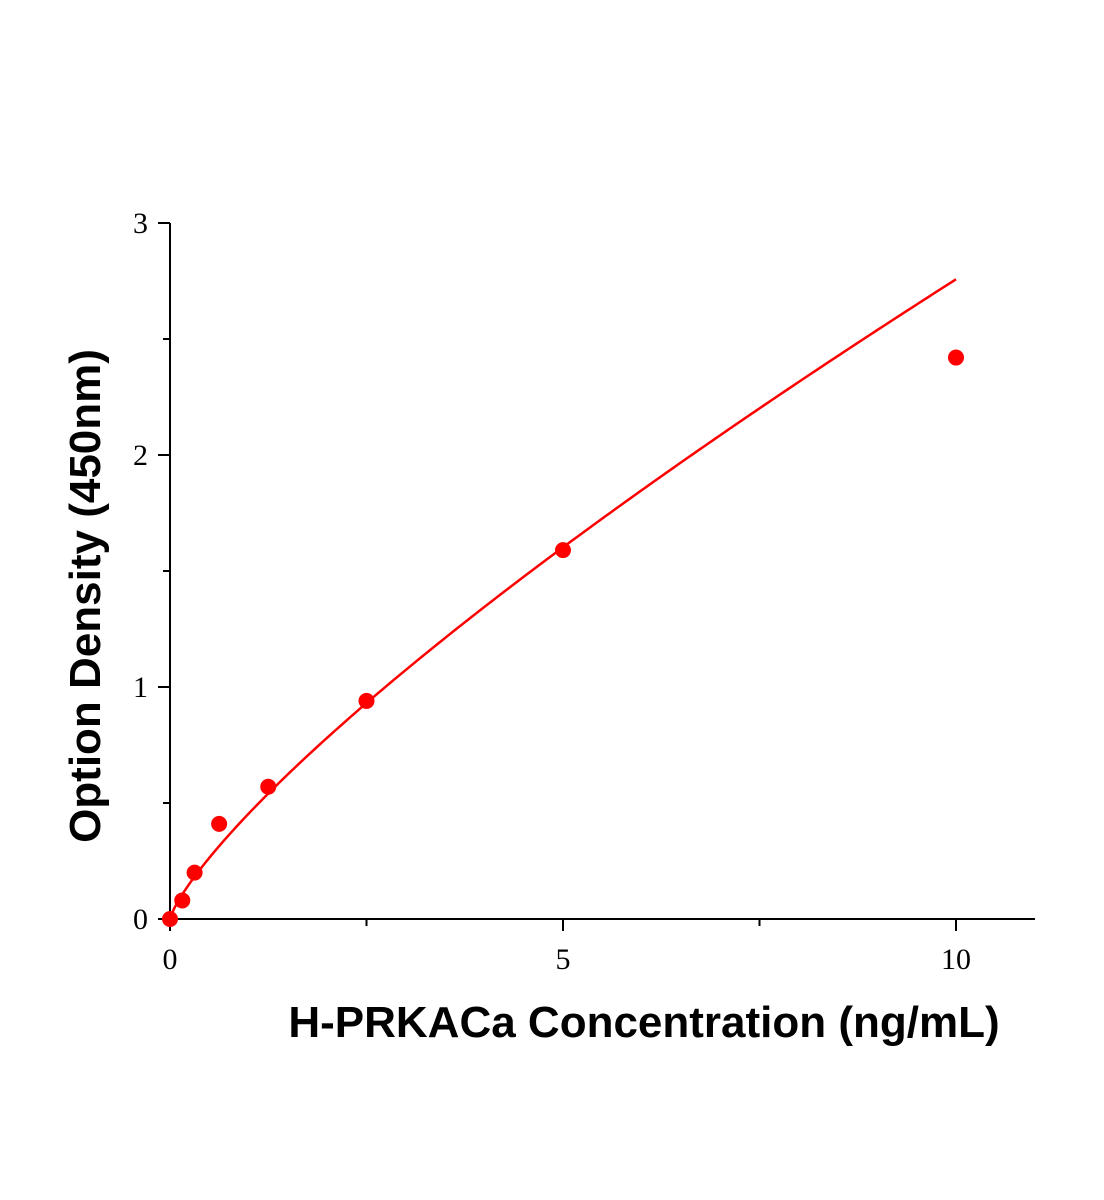 This screenshot has height=1200, width=1104. What do you see at coordinates (956, 959) in the screenshot?
I see `x-tick-label: 10` at bounding box center [956, 959].